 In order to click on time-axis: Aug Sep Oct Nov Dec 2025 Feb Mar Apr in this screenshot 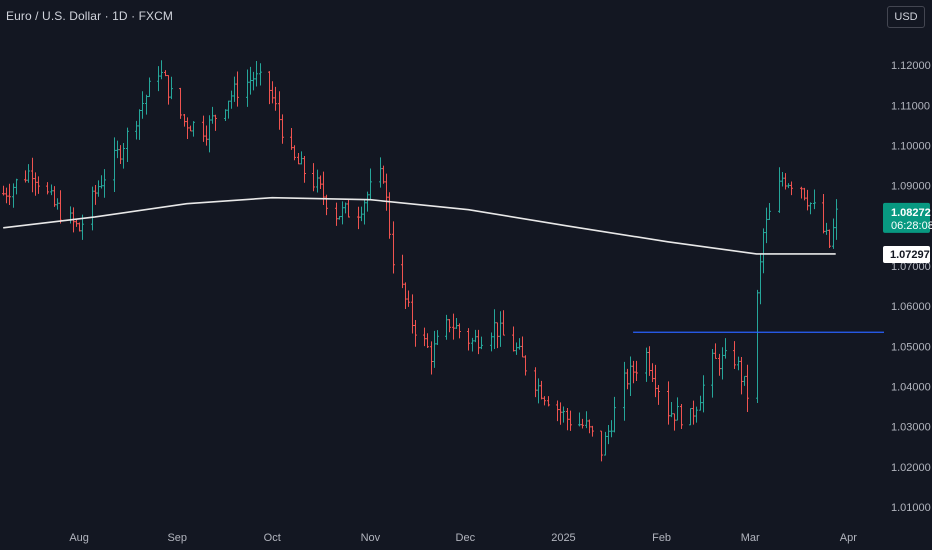, I will do `click(463, 538)`.